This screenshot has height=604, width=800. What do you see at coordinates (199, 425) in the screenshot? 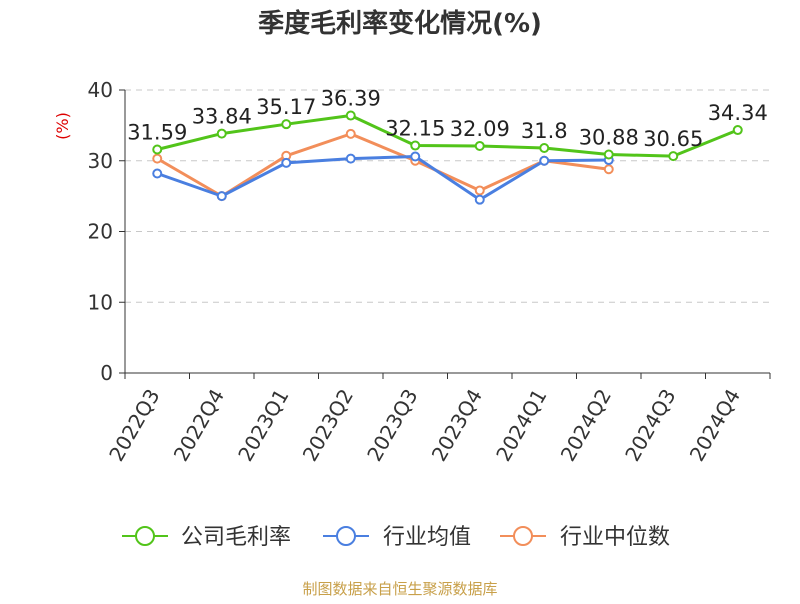
I see `x-tick-label: 2022Q4` at bounding box center [199, 425].